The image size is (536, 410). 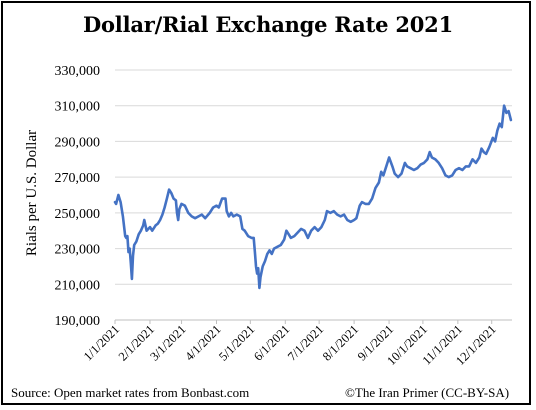 What do you see at coordinates (78, 285) in the screenshot?
I see `y-tick-label: 210,000` at bounding box center [78, 285].